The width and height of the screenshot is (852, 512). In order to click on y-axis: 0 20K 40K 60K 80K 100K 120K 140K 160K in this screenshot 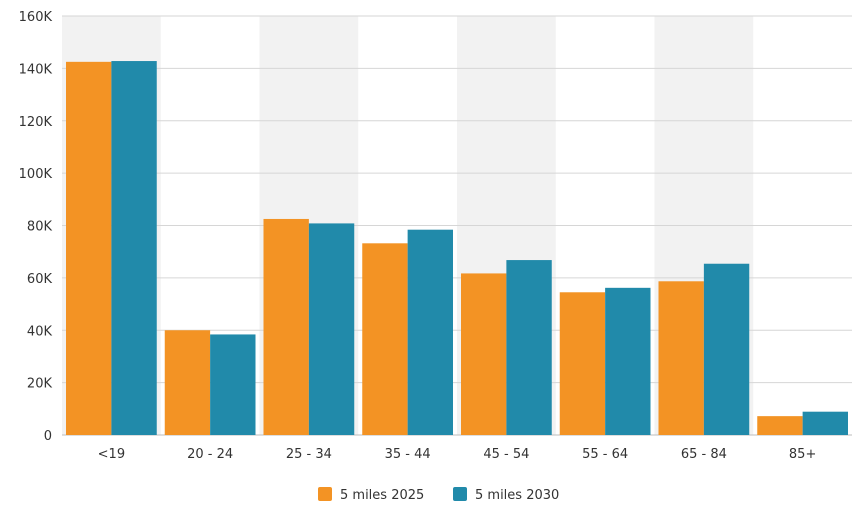, I will do `click(36, 227)`.